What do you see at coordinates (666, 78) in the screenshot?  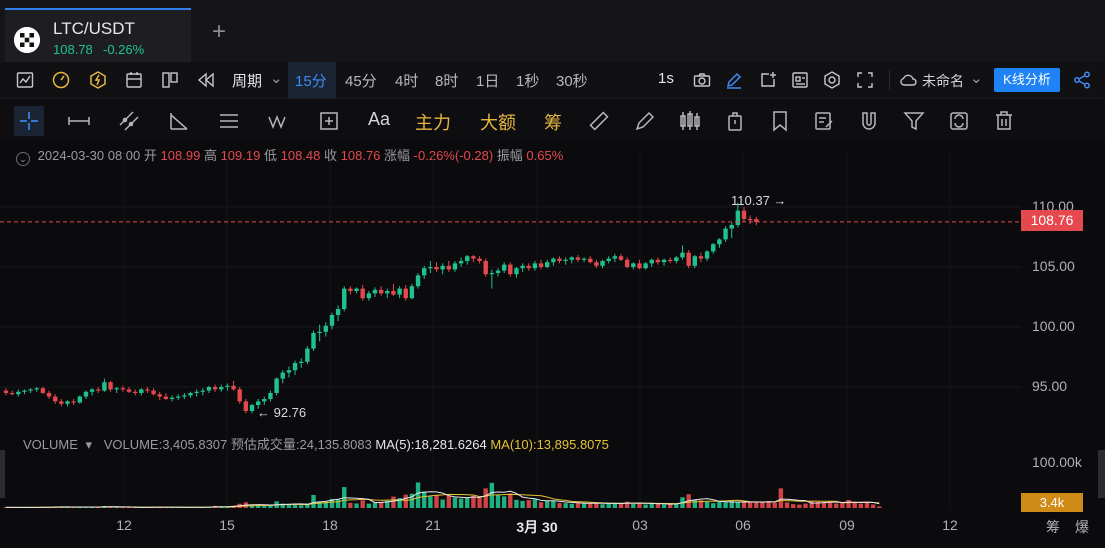 I see `interval-1s-right: 1s` at bounding box center [666, 78].